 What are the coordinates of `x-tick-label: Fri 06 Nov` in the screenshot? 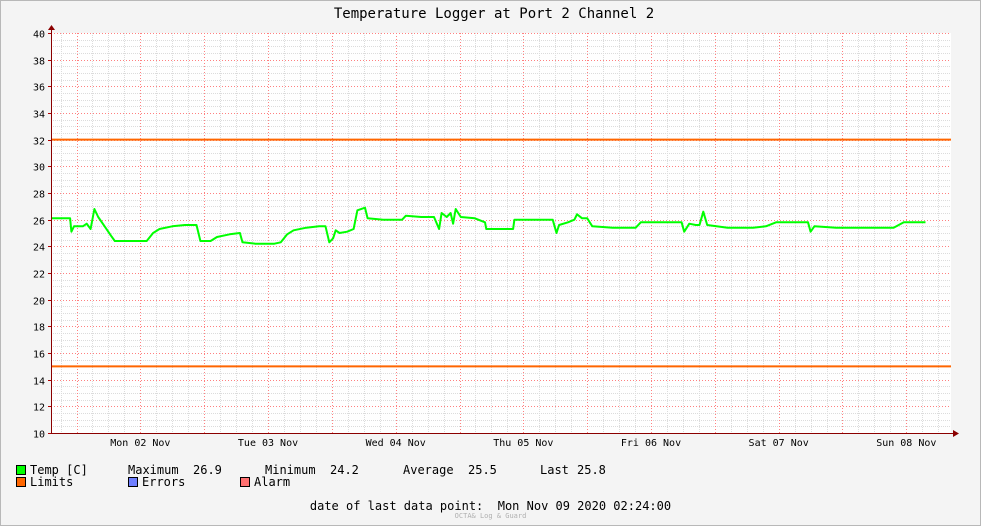 It's located at (651, 443).